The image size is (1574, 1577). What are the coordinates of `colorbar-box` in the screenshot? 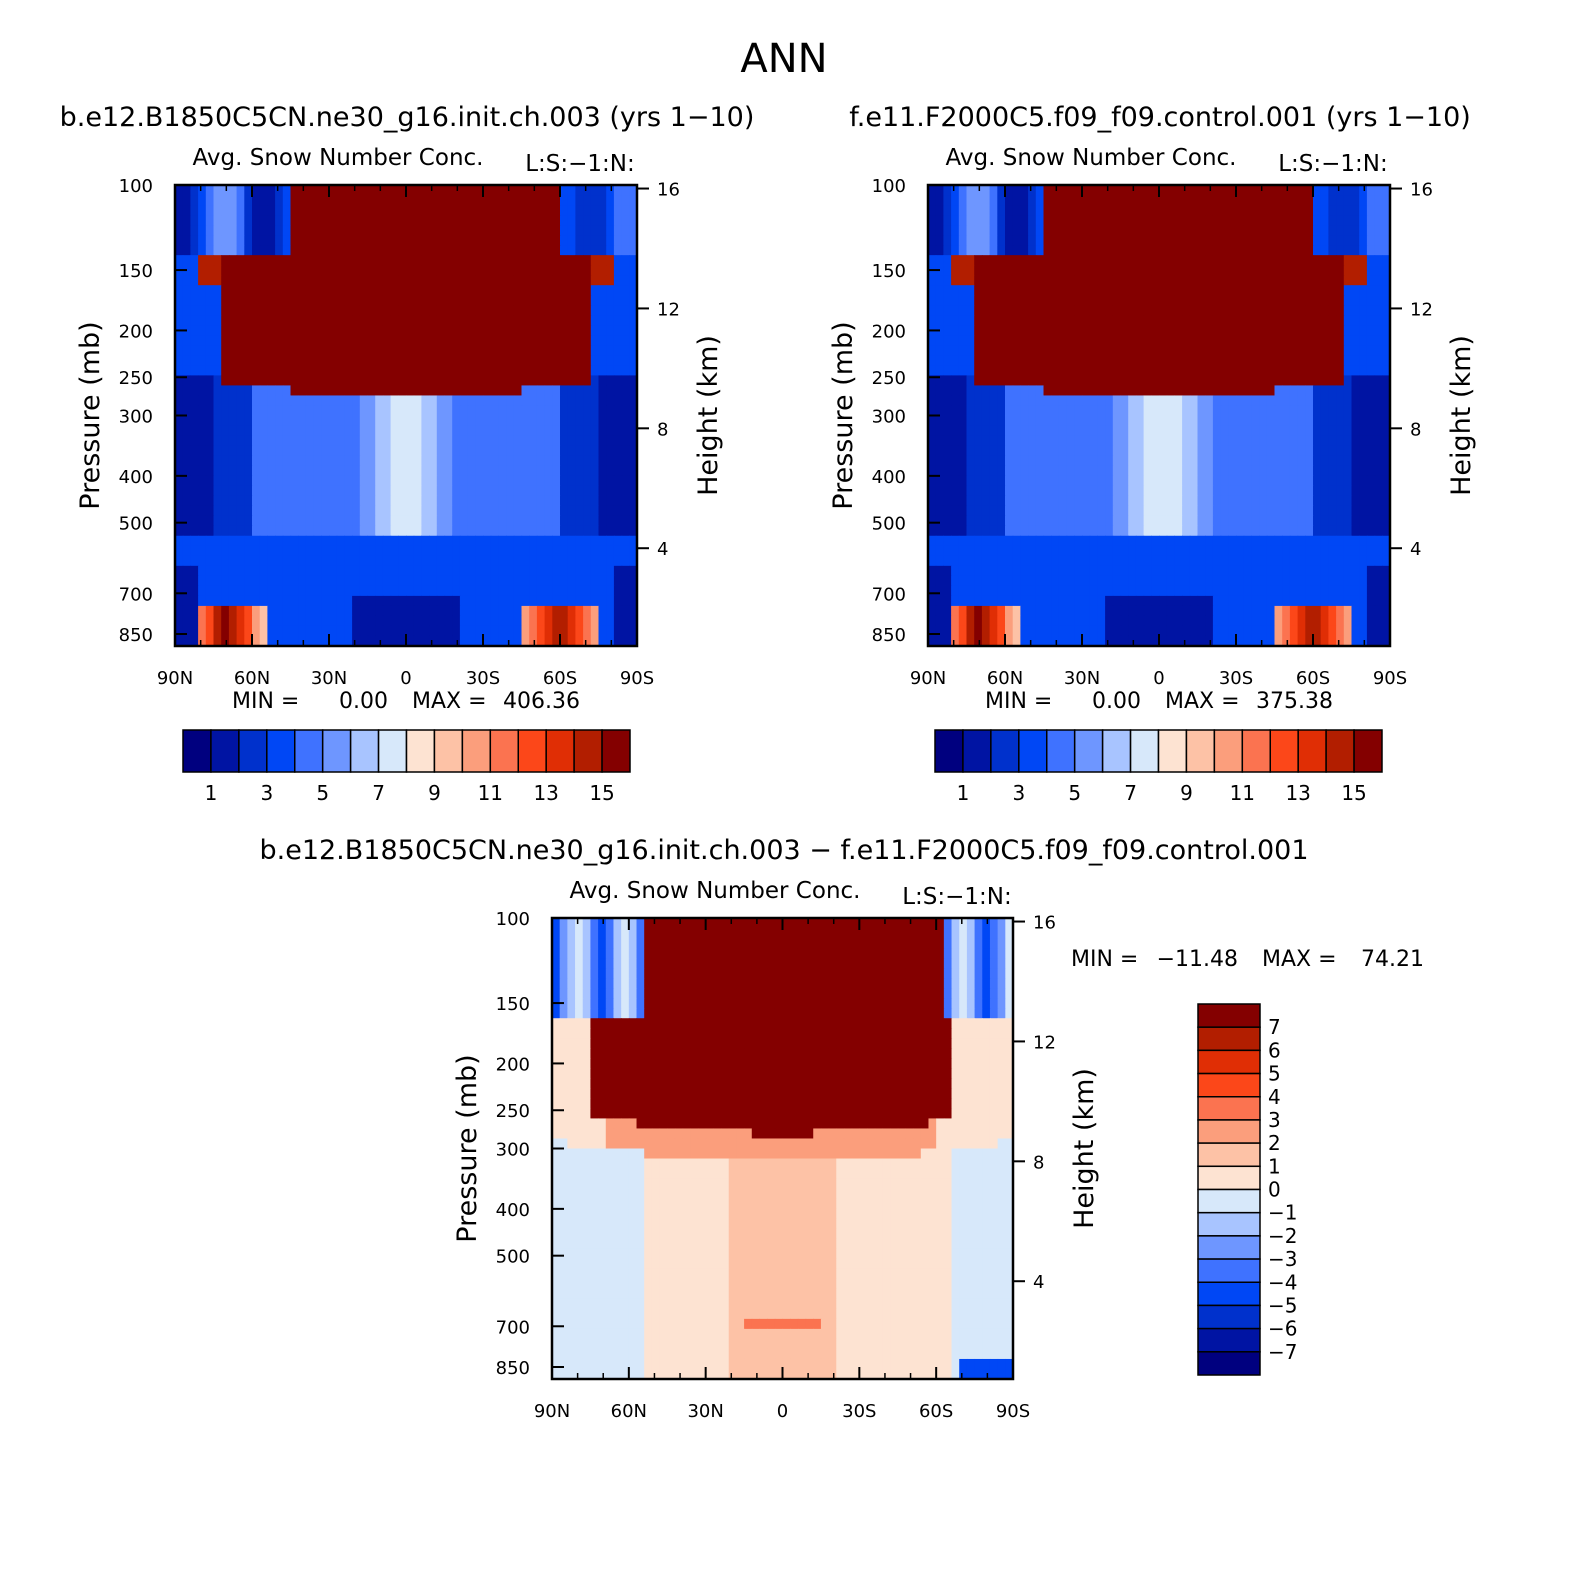 It's located at (504, 751).